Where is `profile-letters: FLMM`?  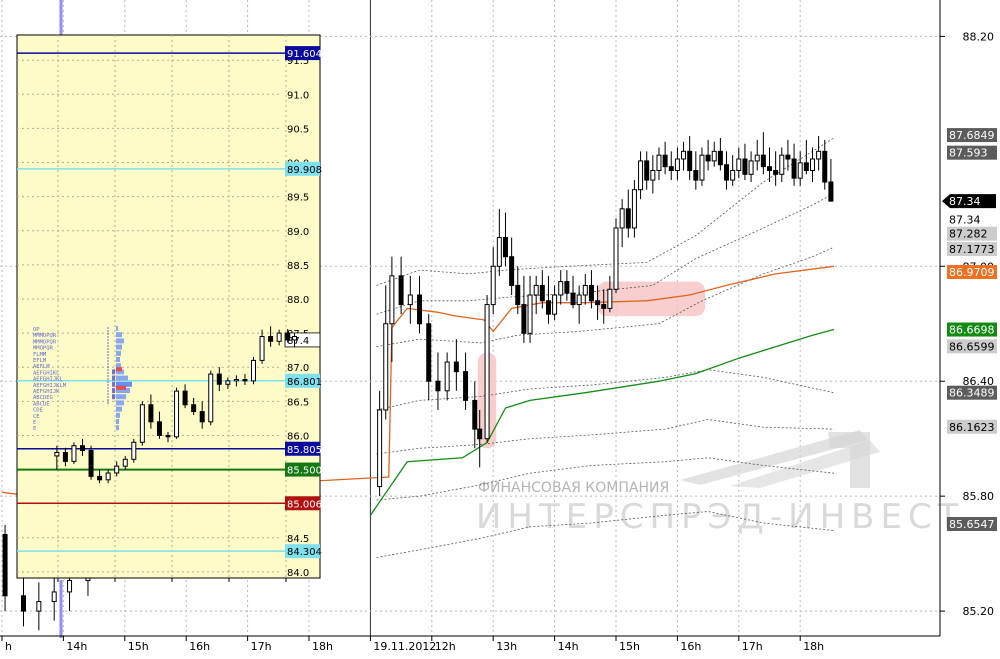
profile-letters: FLMM is located at coordinates (40, 355).